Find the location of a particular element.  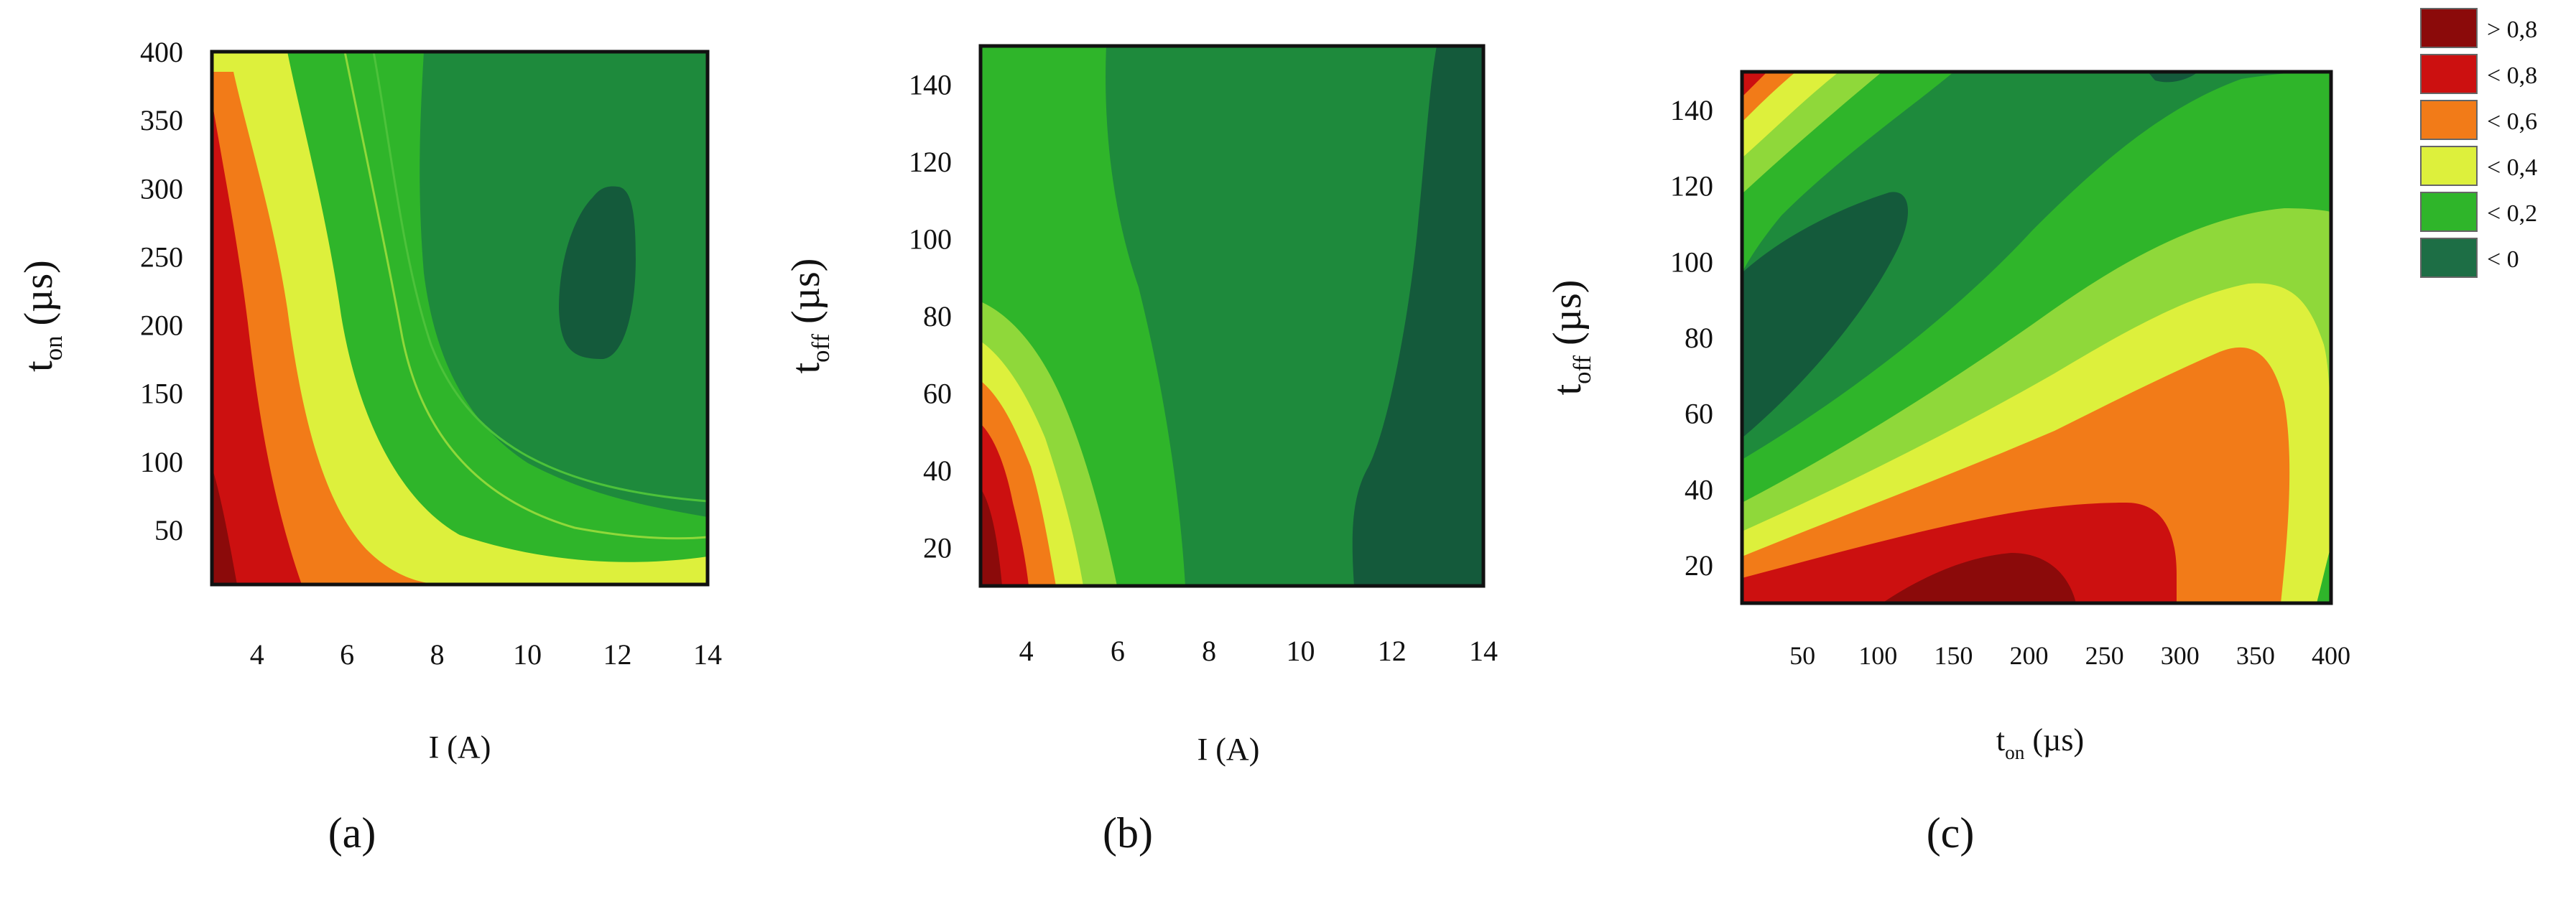

legend-label: < 0,2 is located at coordinates (2512, 213).